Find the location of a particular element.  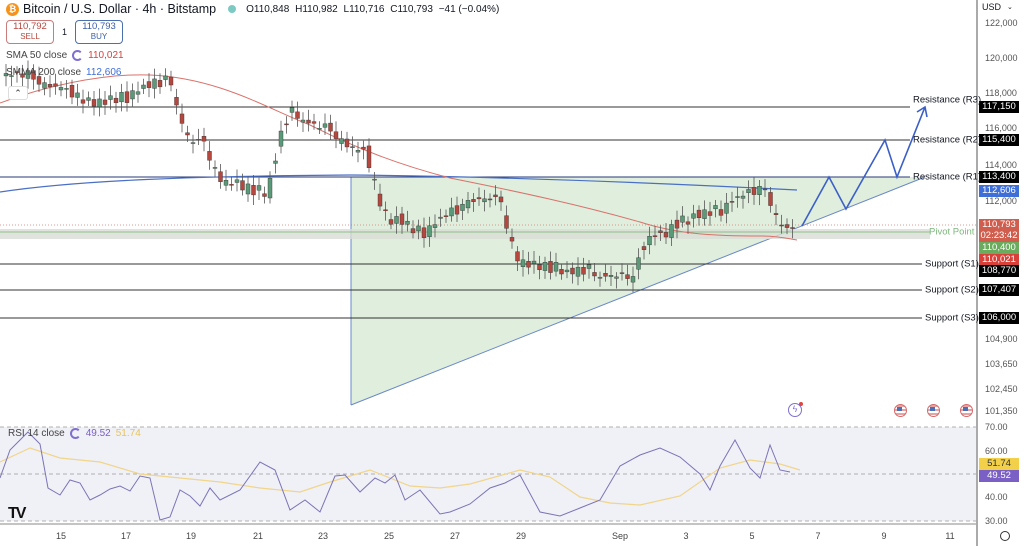

x-tick: 3 is located at coordinates (686, 536).